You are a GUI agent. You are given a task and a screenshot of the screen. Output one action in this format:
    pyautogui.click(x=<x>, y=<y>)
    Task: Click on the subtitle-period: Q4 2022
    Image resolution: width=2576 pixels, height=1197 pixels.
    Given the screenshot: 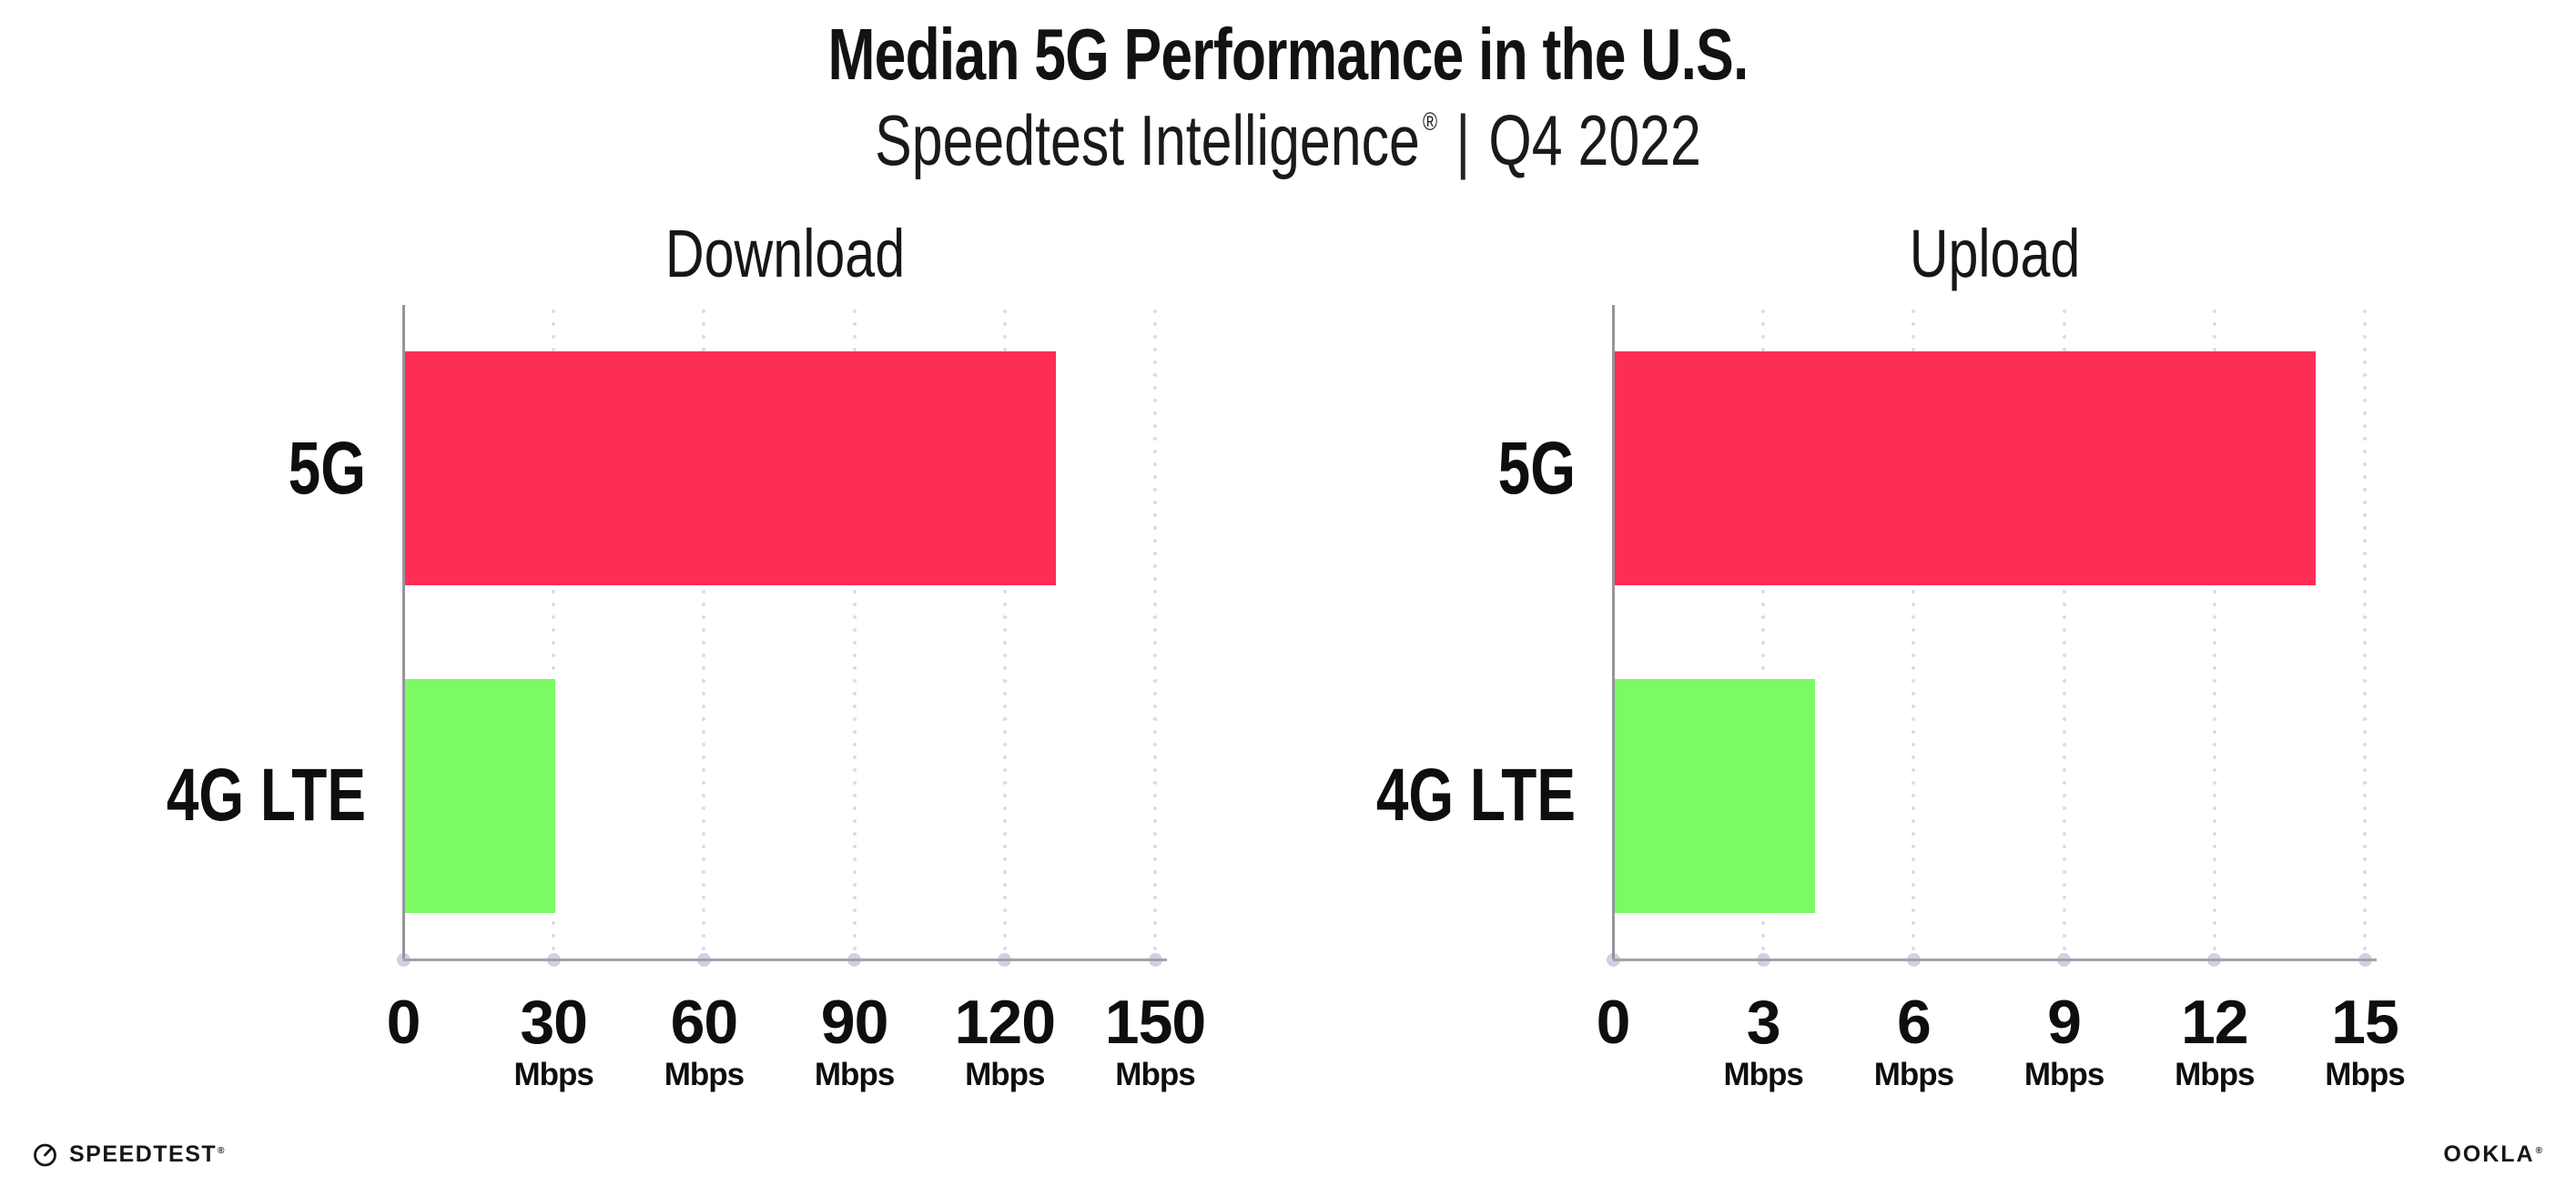 What is the action you would take?
    pyautogui.click(x=1594, y=140)
    